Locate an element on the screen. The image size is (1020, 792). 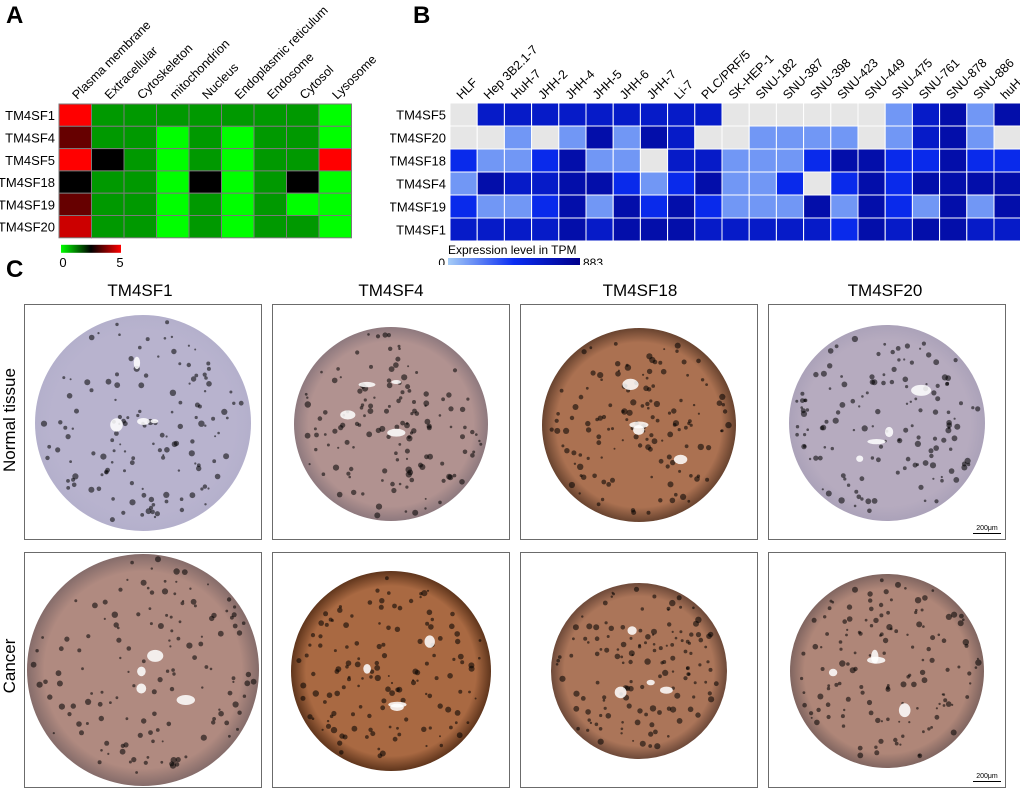
b-colorbar-min-label: 0 is located at coordinates (441, 260).